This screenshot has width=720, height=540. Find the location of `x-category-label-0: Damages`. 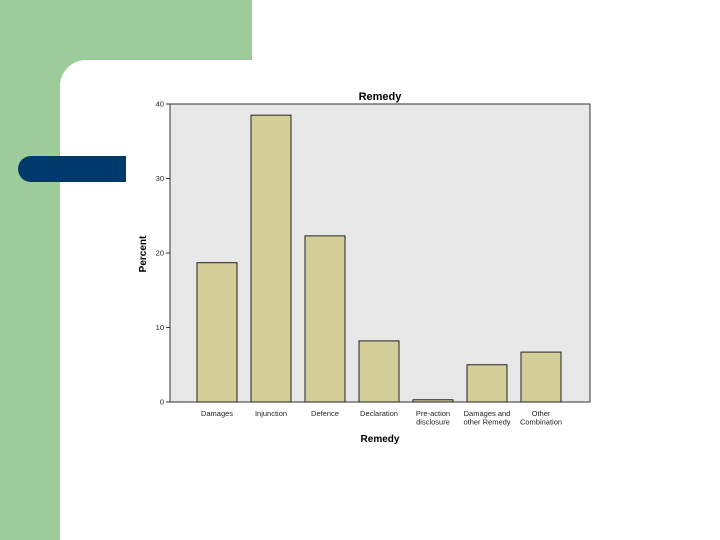

x-category-label-0: Damages is located at coordinates (217, 413).